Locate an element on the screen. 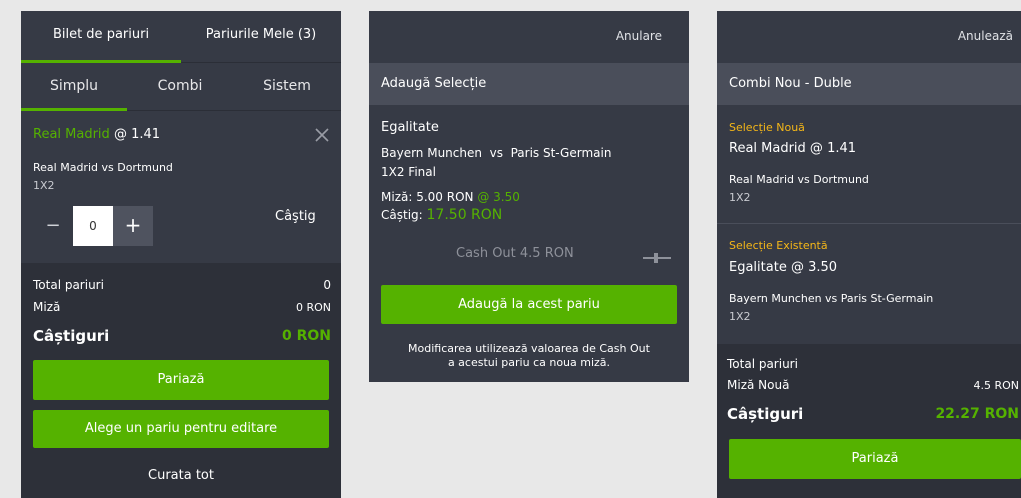 Image resolution: width=1021 pixels, height=498 pixels. add-to-bet-button: Adaugă la acest pariu is located at coordinates (529, 304).